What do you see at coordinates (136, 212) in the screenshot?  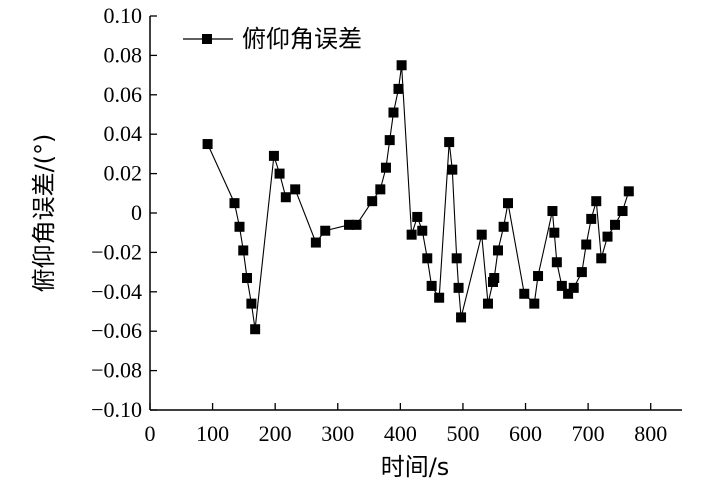 I see `y-tick-label: 0` at bounding box center [136, 212].